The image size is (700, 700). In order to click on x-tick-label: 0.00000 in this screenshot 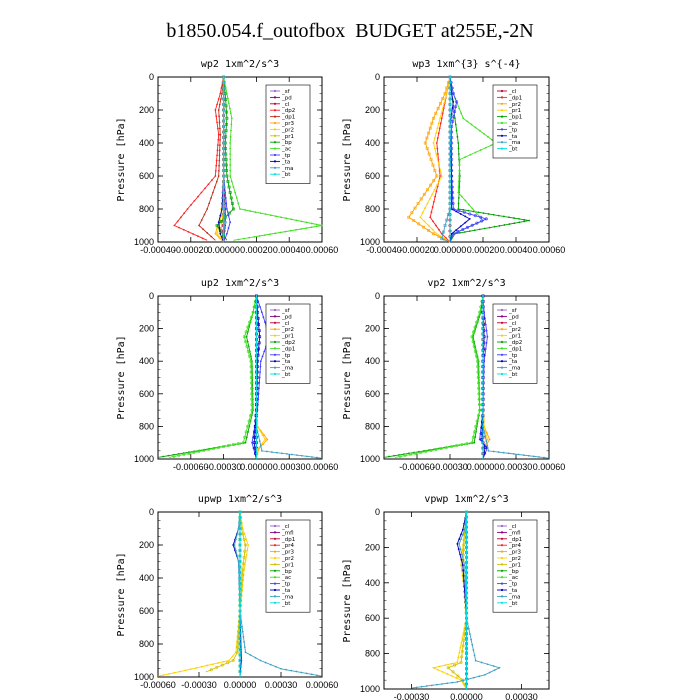, I will do `click(450, 250)`.